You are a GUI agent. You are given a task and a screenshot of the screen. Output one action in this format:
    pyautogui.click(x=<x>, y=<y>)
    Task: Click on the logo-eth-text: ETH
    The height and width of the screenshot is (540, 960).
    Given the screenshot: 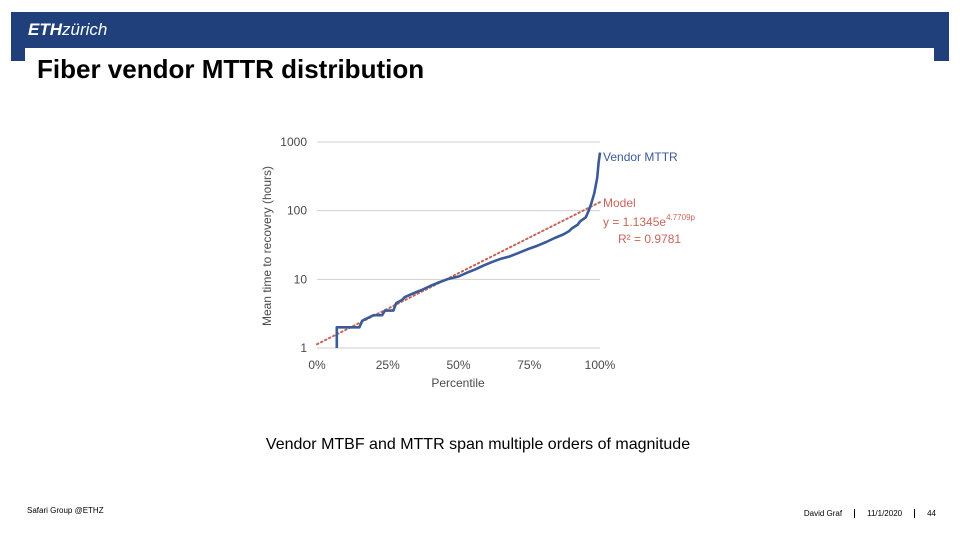 What is the action you would take?
    pyautogui.click(x=45, y=29)
    